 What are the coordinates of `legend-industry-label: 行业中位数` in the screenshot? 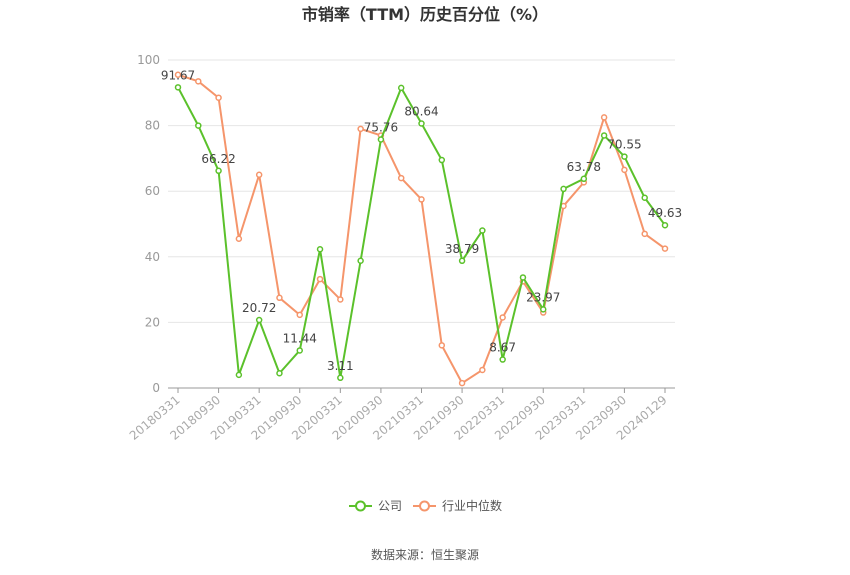 It's located at (472, 505).